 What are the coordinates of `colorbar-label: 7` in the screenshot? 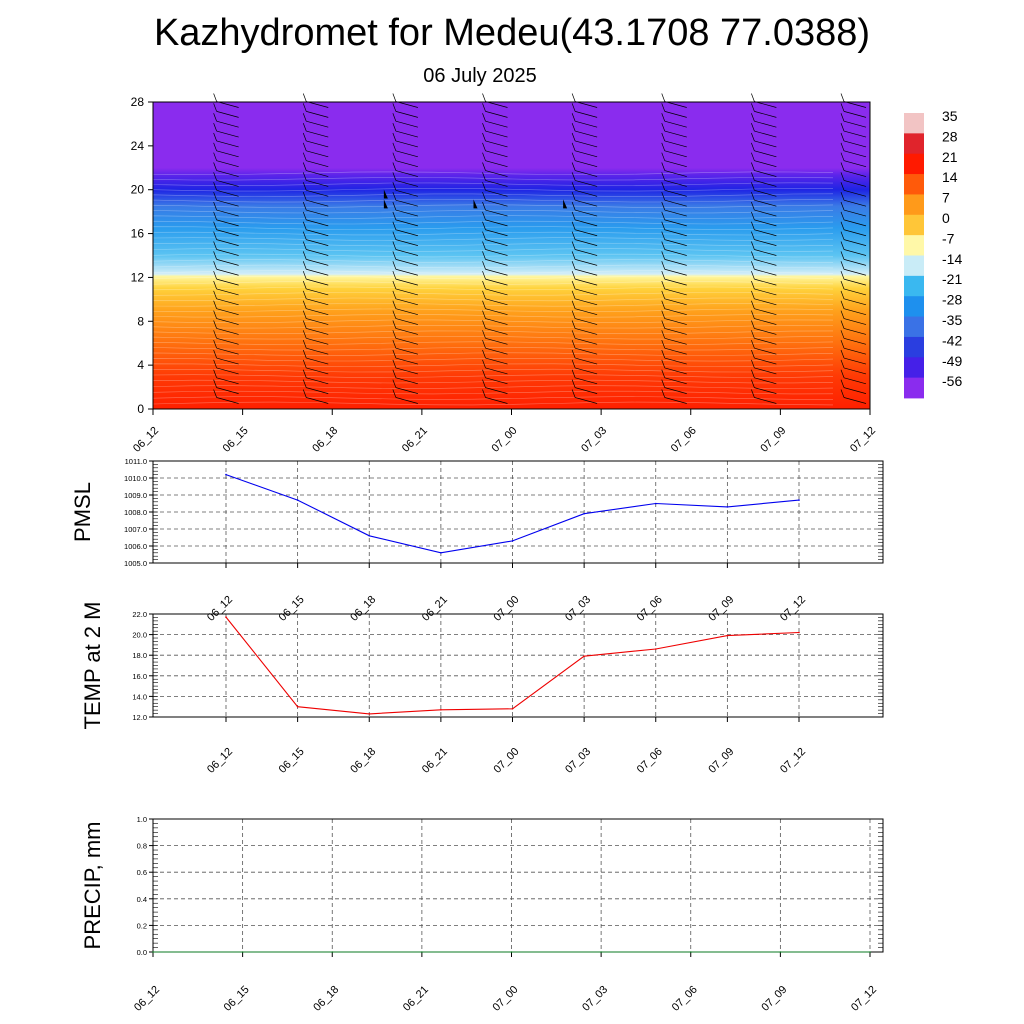 It's located at (946, 198).